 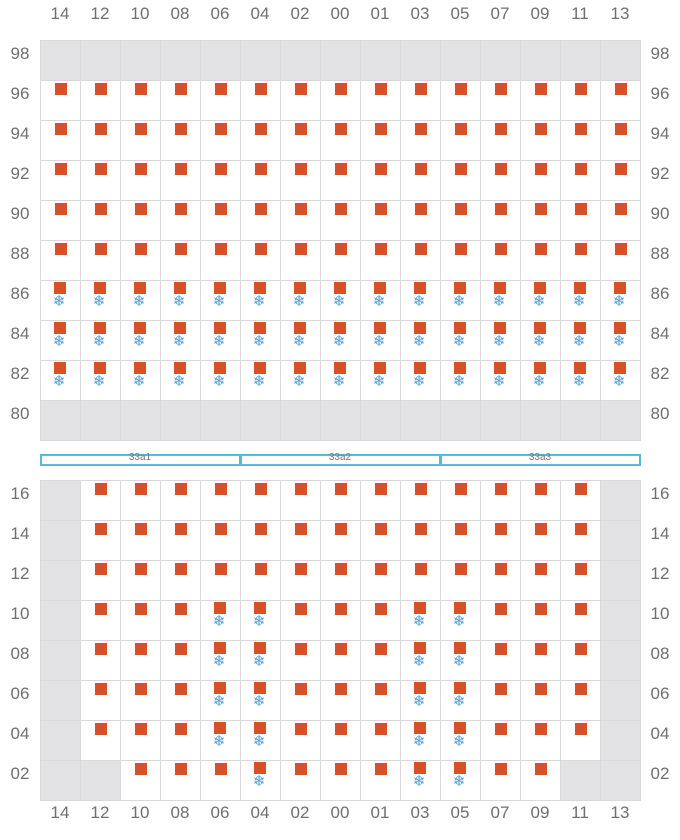 What do you see at coordinates (220, 812) in the screenshot?
I see `column-label-bottom: 06` at bounding box center [220, 812].